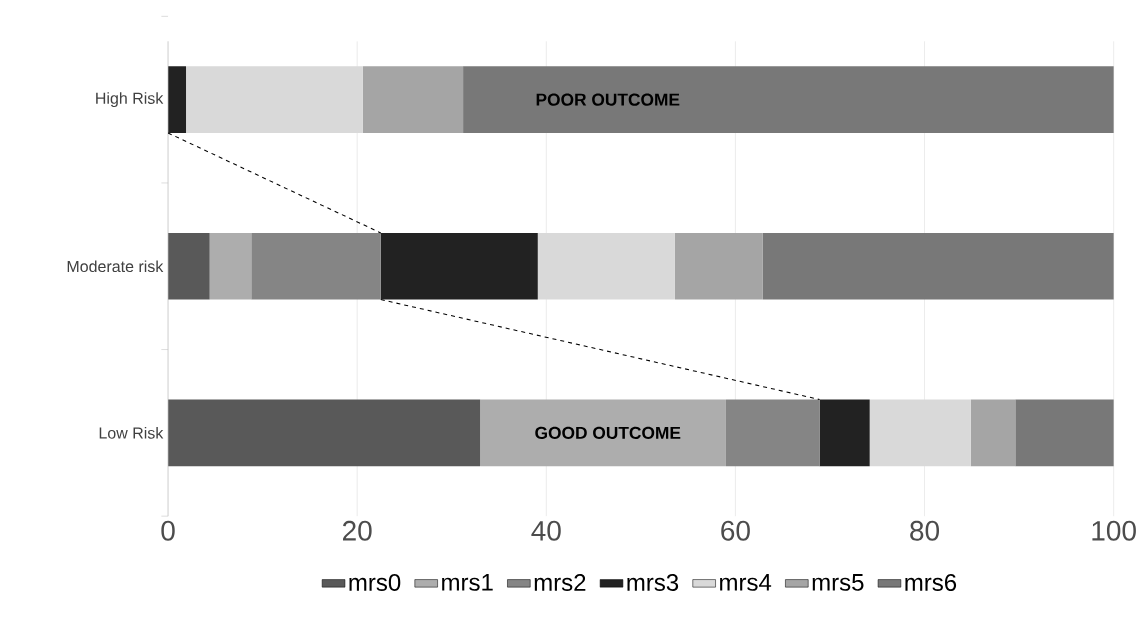 The width and height of the screenshot is (1143, 619). What do you see at coordinates (925, 530) in the screenshot?
I see `x-tick-label: 80` at bounding box center [925, 530].